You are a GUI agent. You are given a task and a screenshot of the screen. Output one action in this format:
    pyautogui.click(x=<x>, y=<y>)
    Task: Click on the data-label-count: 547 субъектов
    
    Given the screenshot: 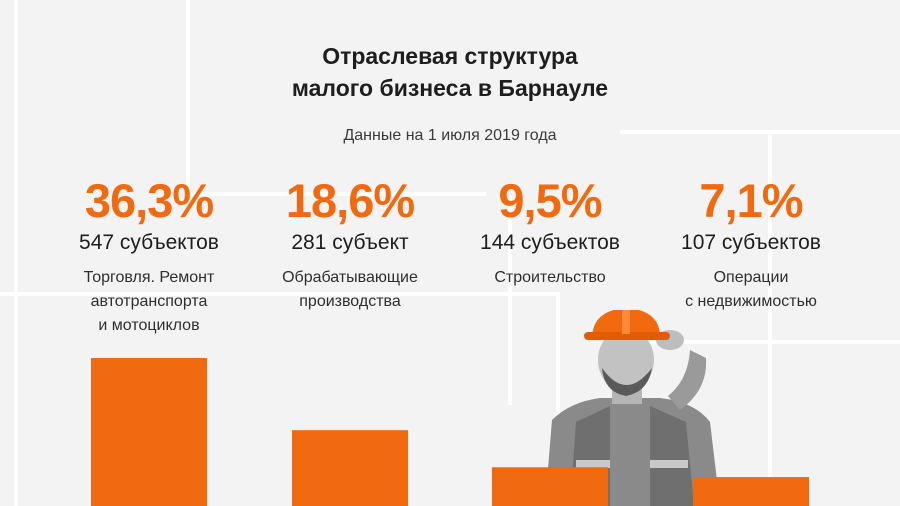 What is the action you would take?
    pyautogui.click(x=149, y=242)
    